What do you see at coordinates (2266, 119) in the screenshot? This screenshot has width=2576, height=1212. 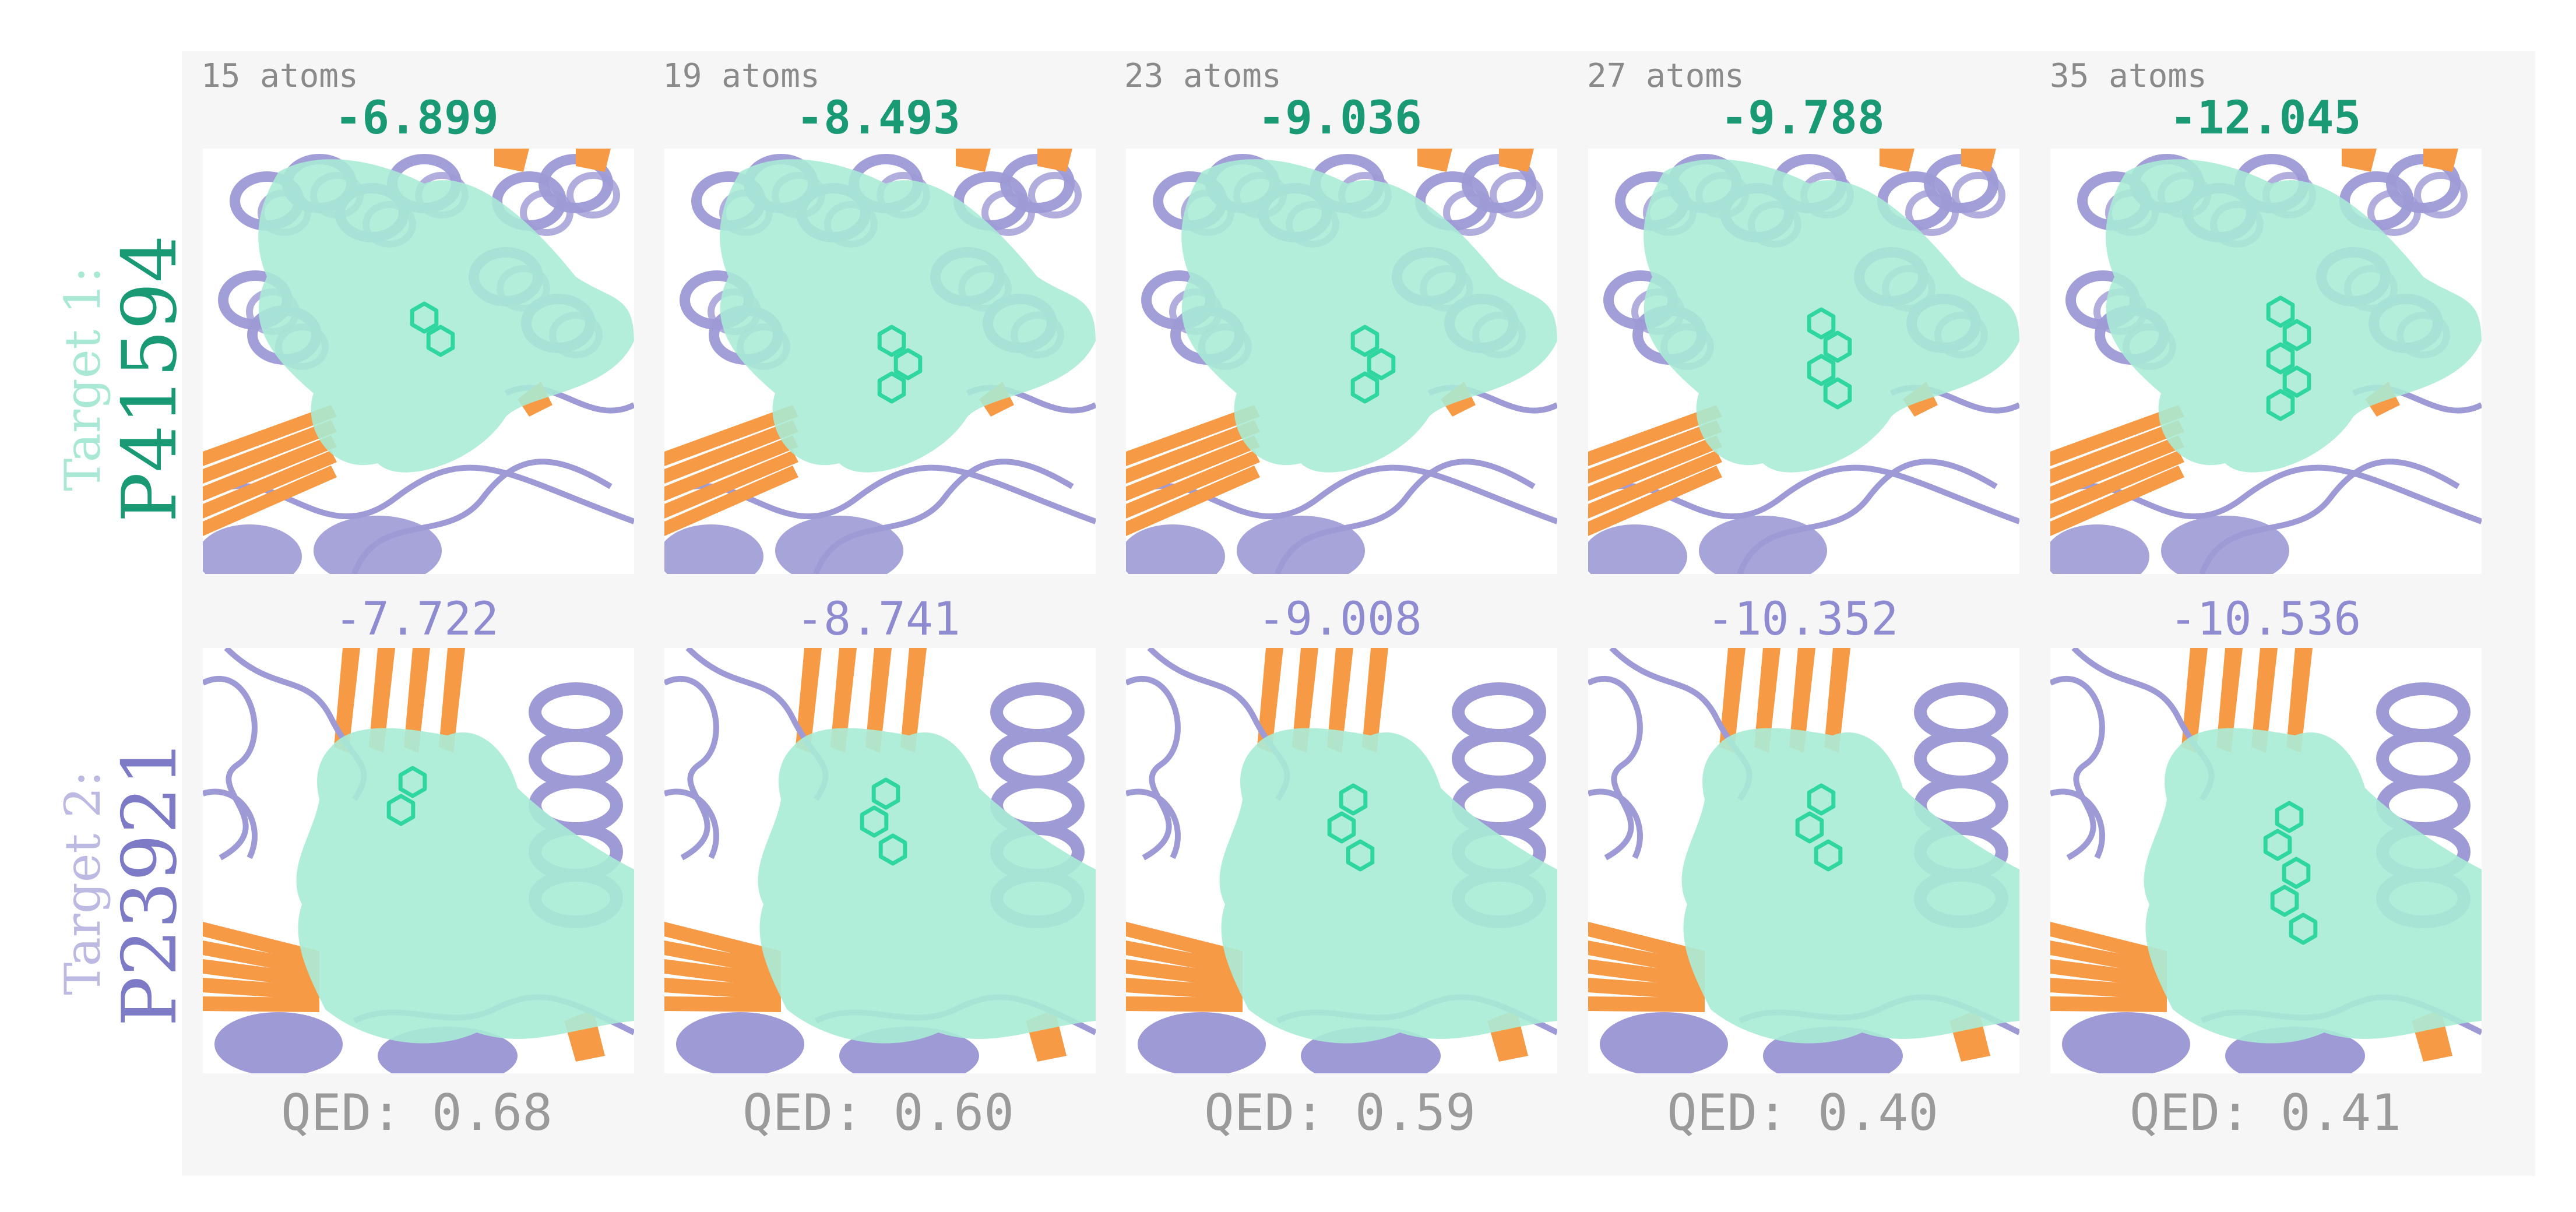 I see `docking-score-target-1: -12.045` at bounding box center [2266, 119].